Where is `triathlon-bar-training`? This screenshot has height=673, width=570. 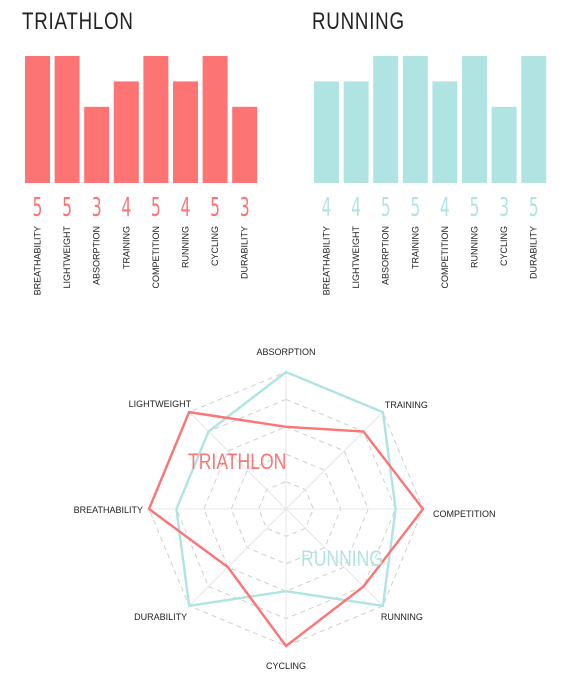
triathlon-bar-training is located at coordinates (126, 132).